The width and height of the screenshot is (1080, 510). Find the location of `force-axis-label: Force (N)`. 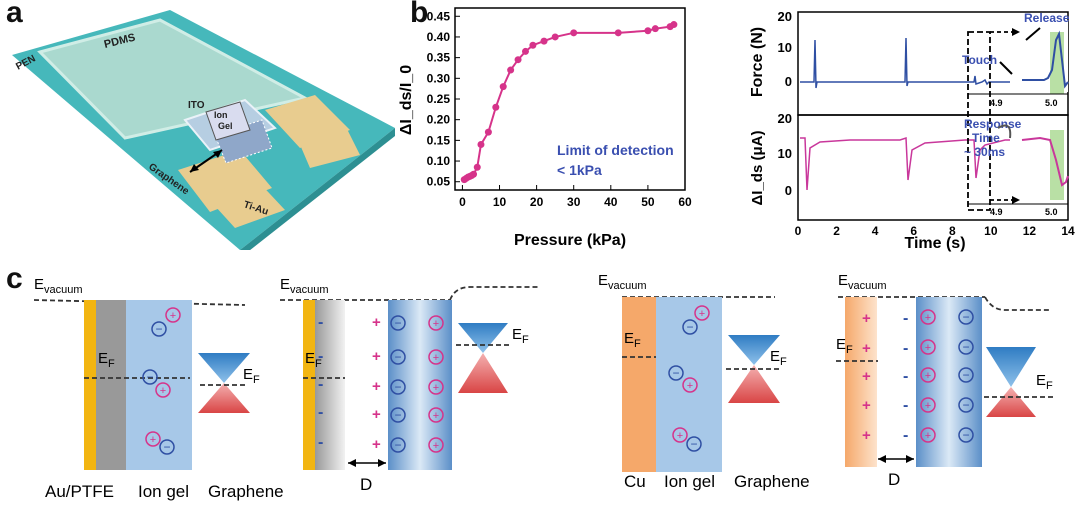

force-axis-label: Force (N) is located at coordinates (757, 62).